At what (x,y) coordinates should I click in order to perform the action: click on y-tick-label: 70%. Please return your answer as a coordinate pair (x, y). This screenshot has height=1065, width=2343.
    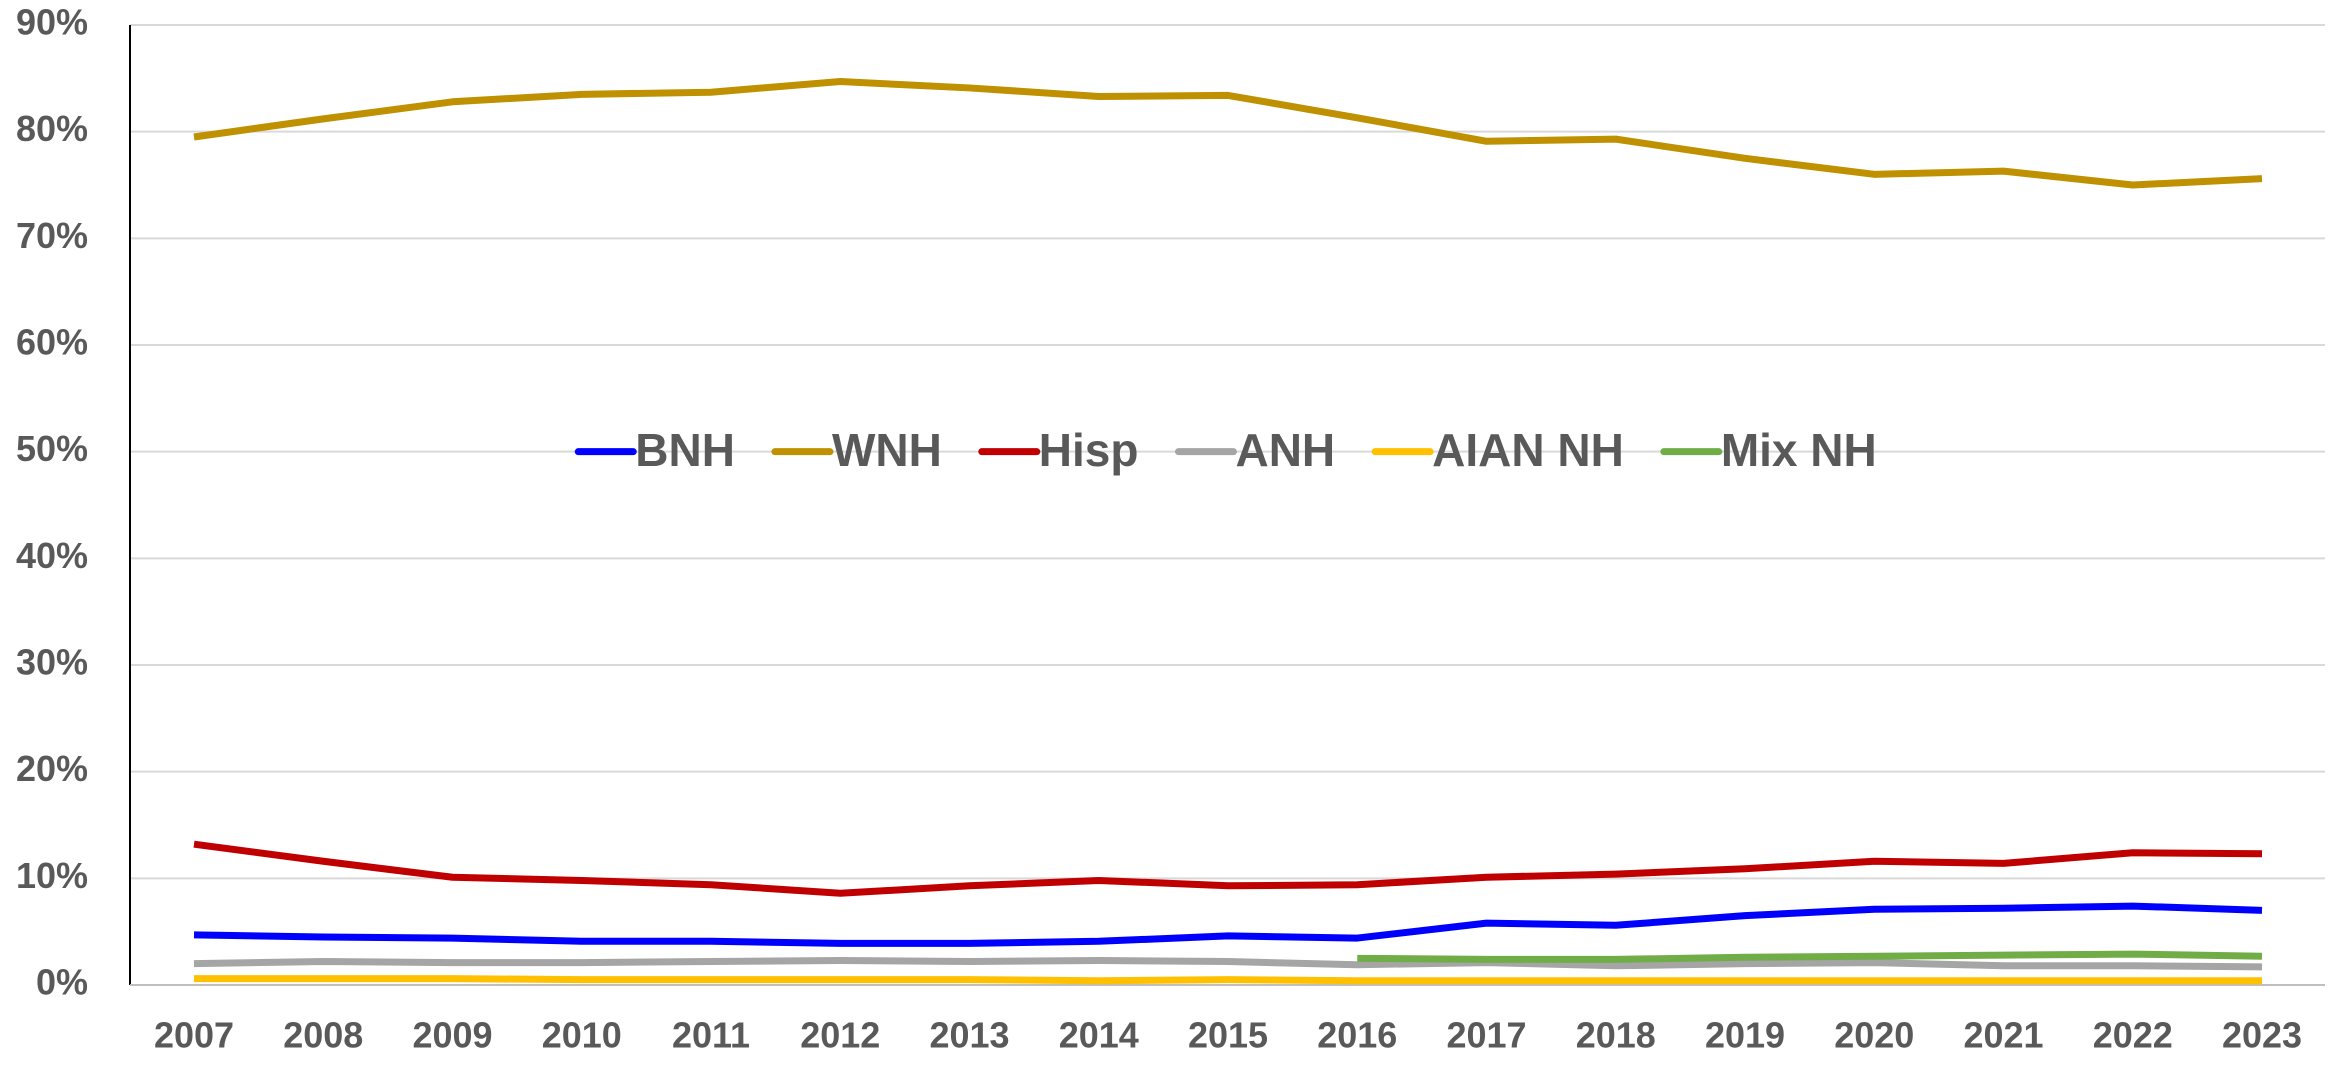
    Looking at the image, I should click on (52, 235).